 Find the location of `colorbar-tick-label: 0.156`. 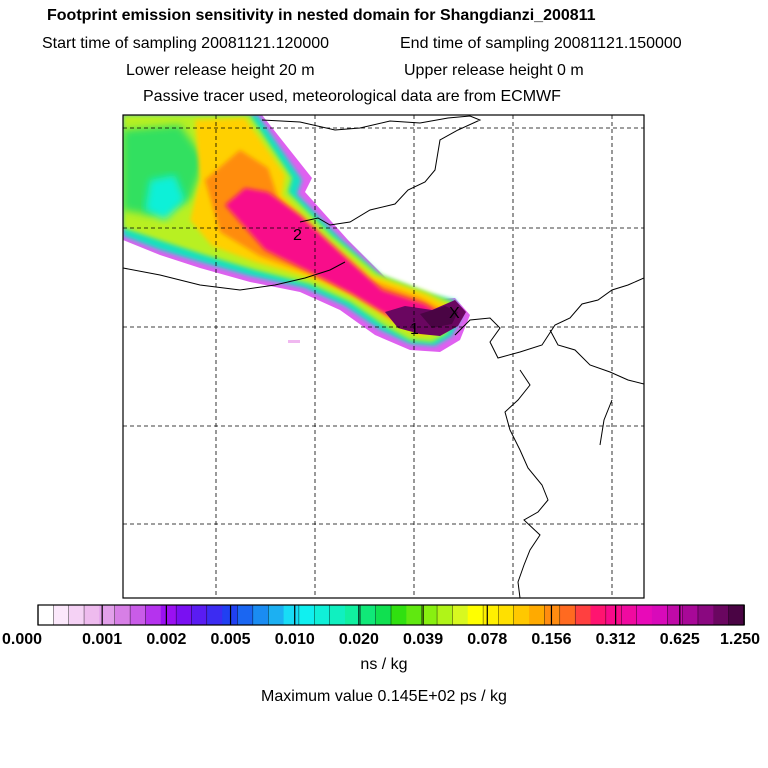

colorbar-tick-label: 0.156 is located at coordinates (551, 639).